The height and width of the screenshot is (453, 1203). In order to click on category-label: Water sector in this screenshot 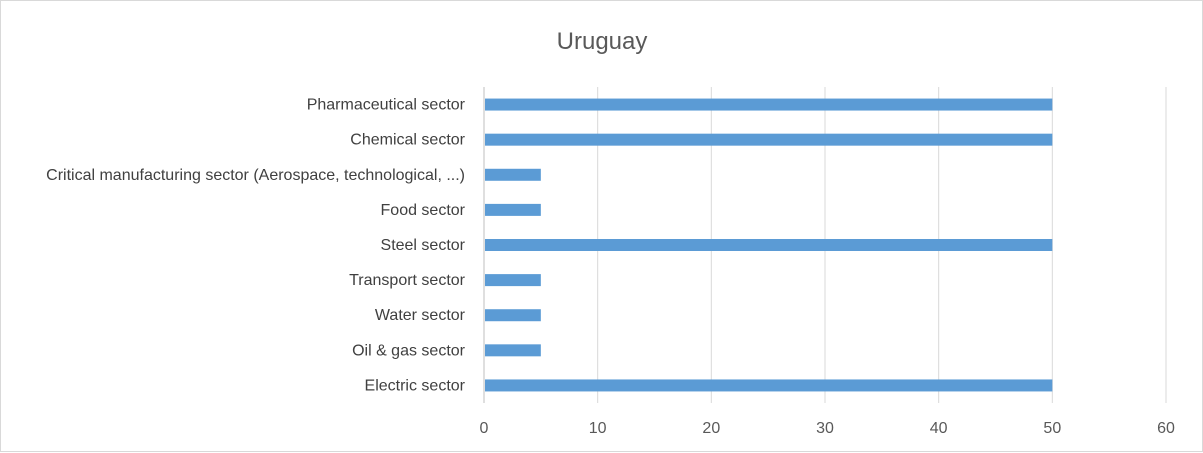, I will do `click(420, 315)`.